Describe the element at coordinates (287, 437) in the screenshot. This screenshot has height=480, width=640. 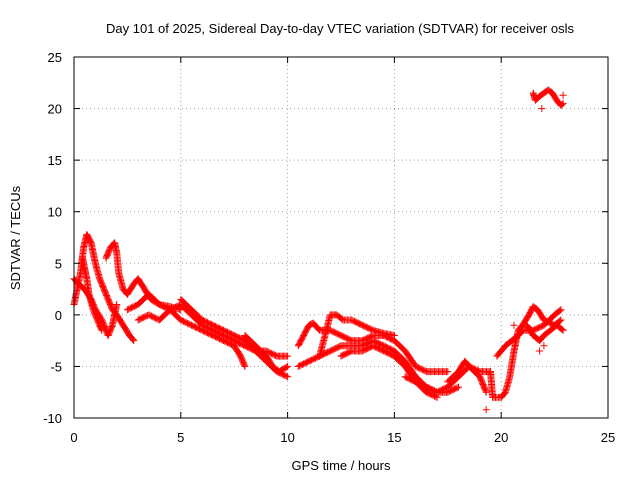
I see `x-tick-label: 10` at that location.